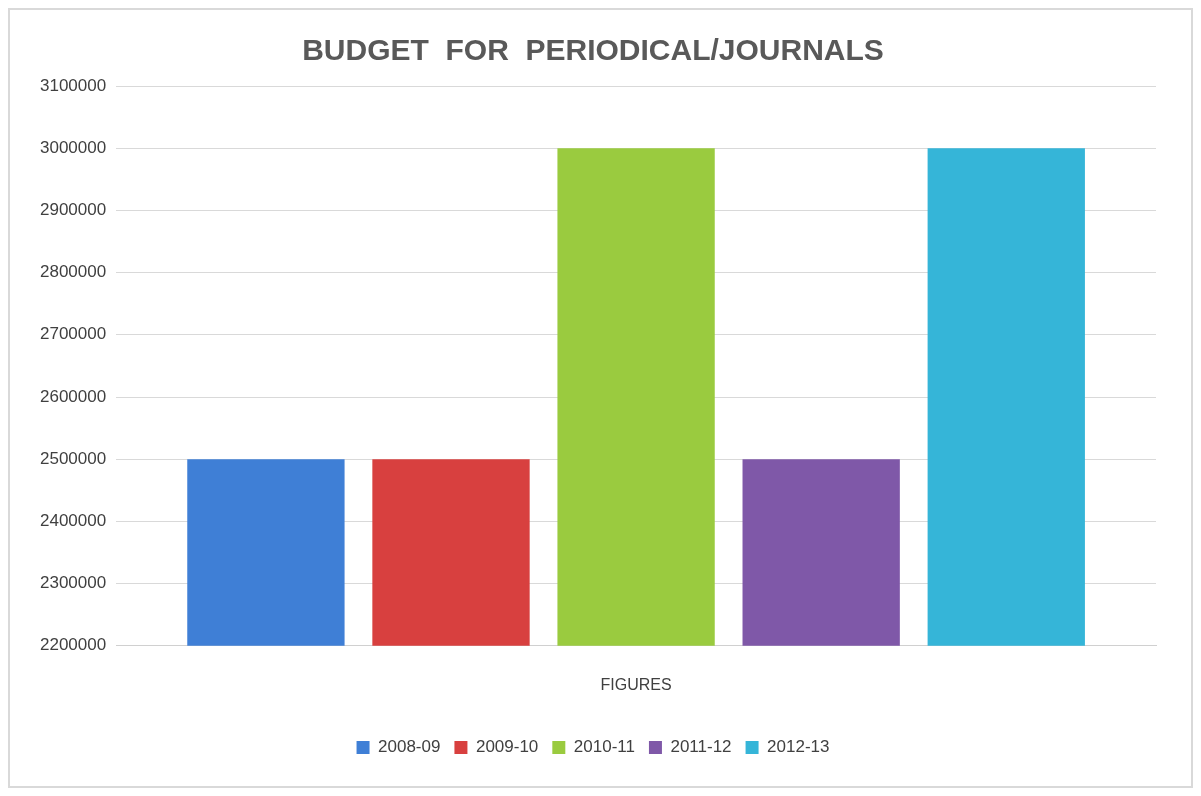  I want to click on y-tick-label: 2800000, so click(73, 272).